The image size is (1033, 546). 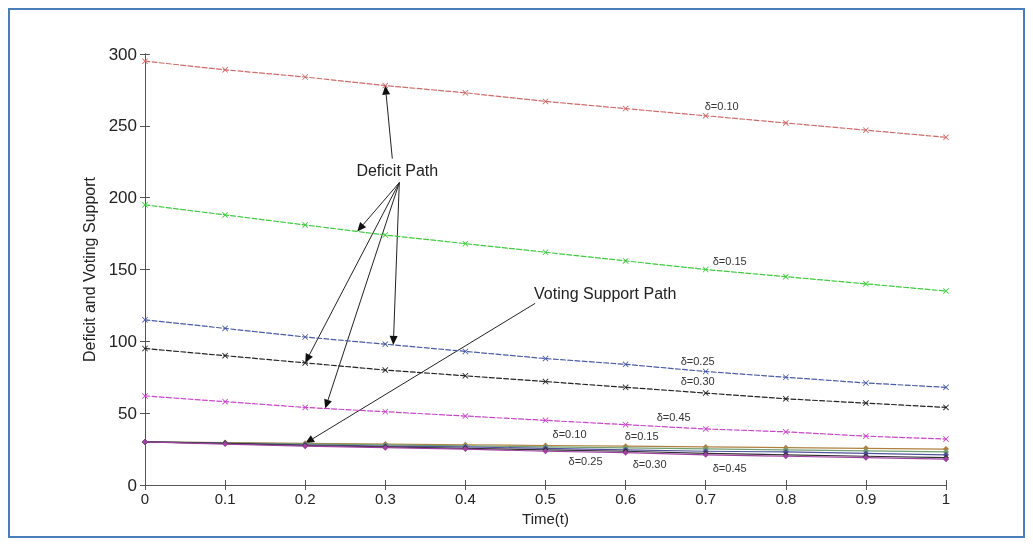 I want to click on y-tick-label: 50, so click(x=127, y=413).